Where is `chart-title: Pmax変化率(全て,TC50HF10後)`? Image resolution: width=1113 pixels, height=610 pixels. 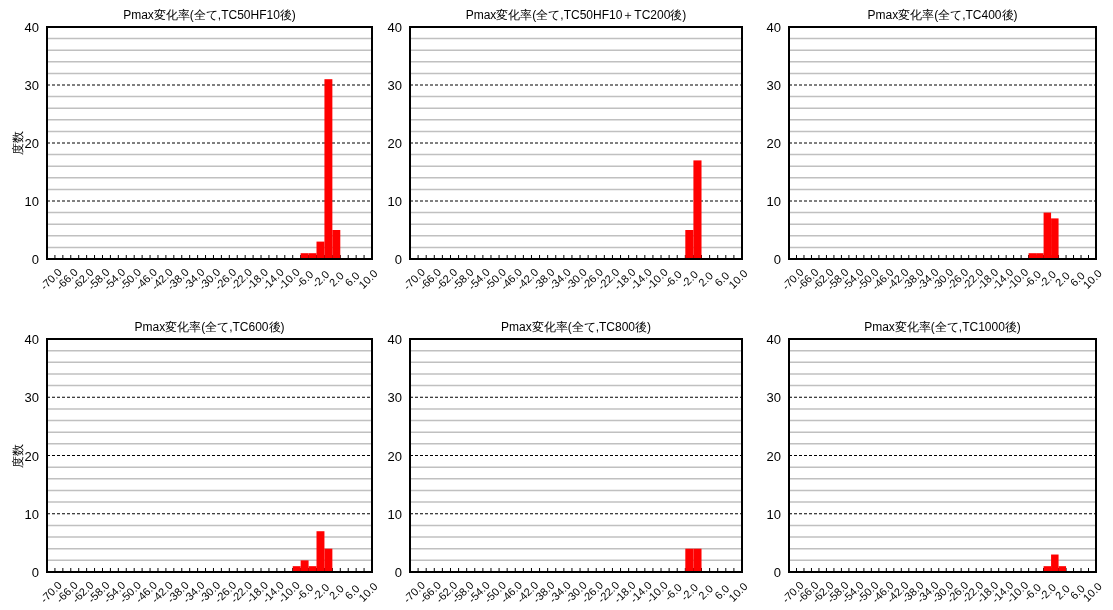
chart-title: Pmax変化率(全て,TC50HF10後) is located at coordinates (209, 15).